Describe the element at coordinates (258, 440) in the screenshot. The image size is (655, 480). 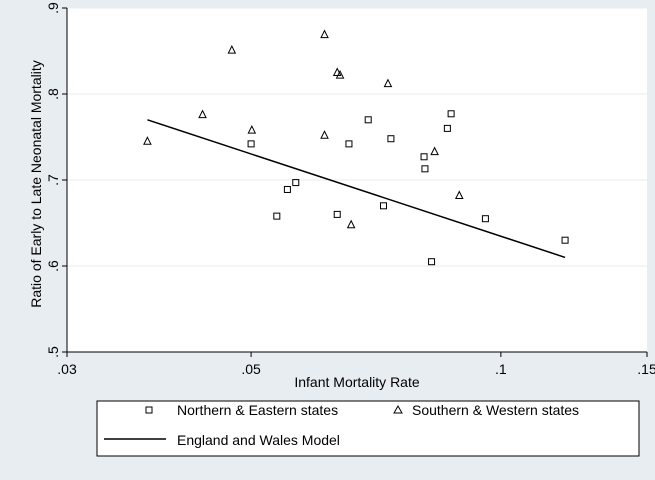
I see `legend-label-model: England and Wales Model` at that location.